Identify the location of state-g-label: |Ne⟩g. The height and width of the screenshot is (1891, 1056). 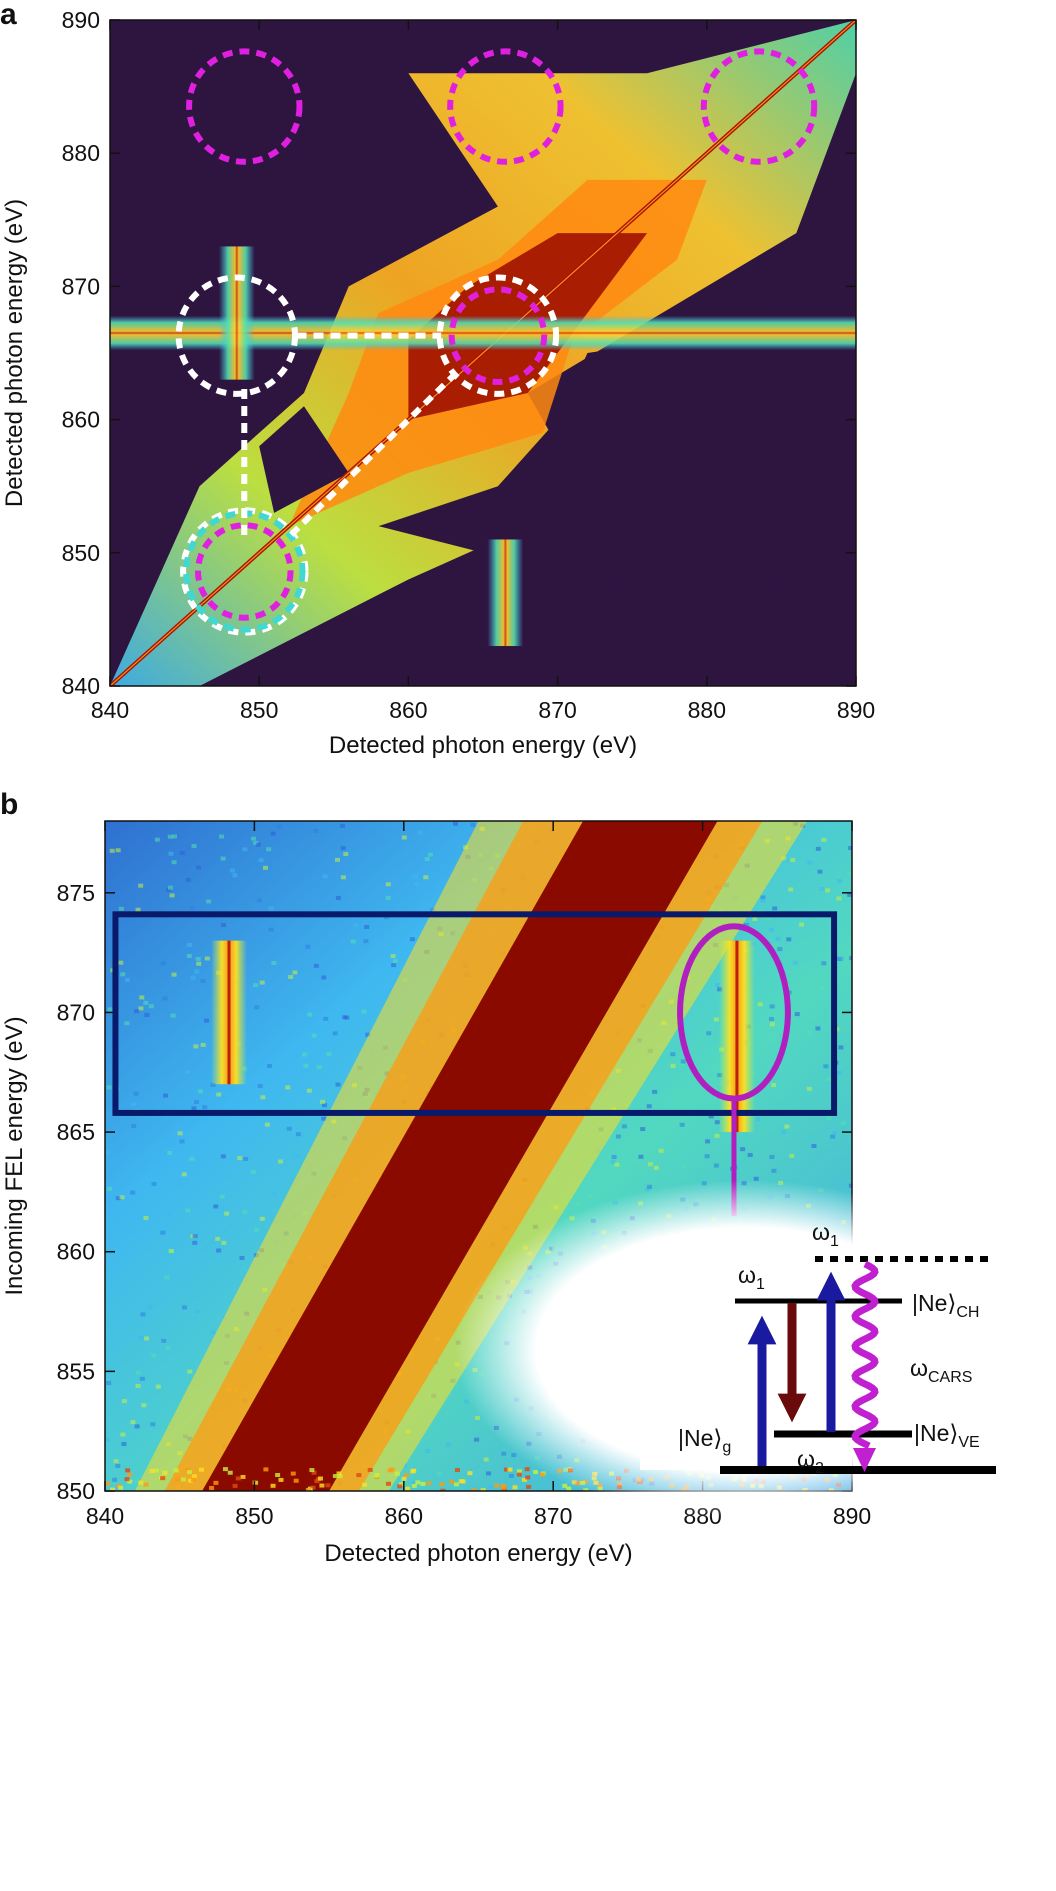
(704, 1440).